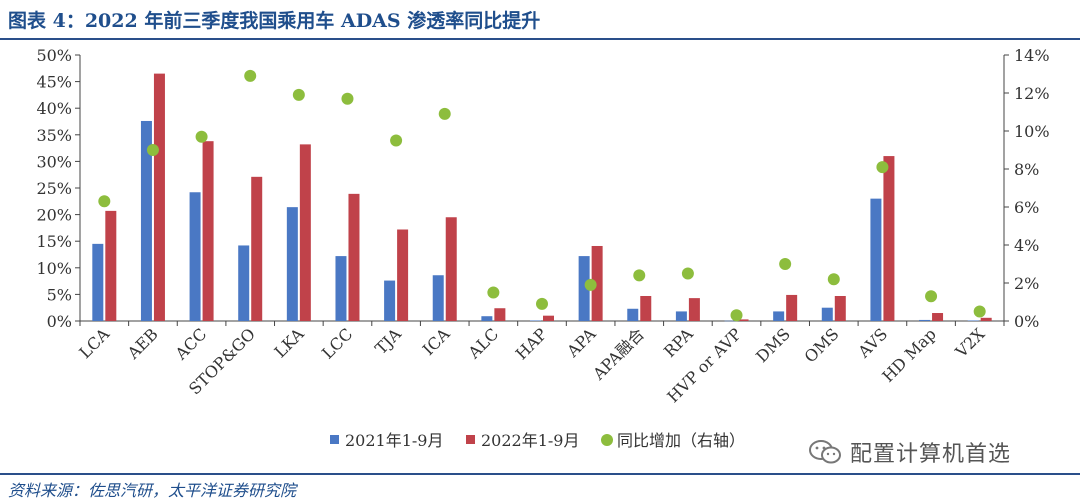  What do you see at coordinates (54, 108) in the screenshot?
I see `y-left-tick-label: 40%` at bounding box center [54, 108].